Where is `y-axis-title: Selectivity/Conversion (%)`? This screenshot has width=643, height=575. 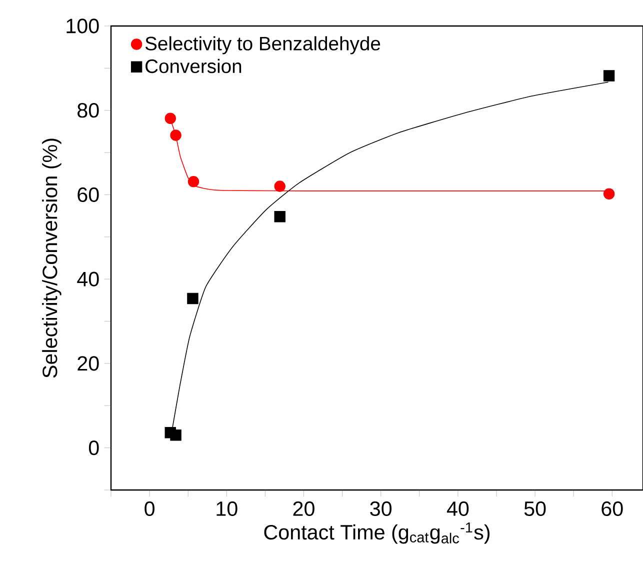
y-axis-title: Selectivity/Conversion (%) is located at coordinates (52, 258).